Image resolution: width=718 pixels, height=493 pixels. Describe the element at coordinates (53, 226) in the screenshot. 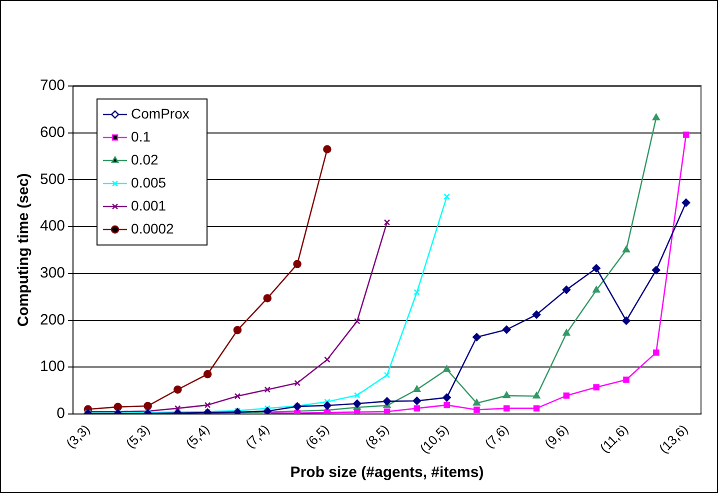

I see `y-tick-label: 400` at that location.